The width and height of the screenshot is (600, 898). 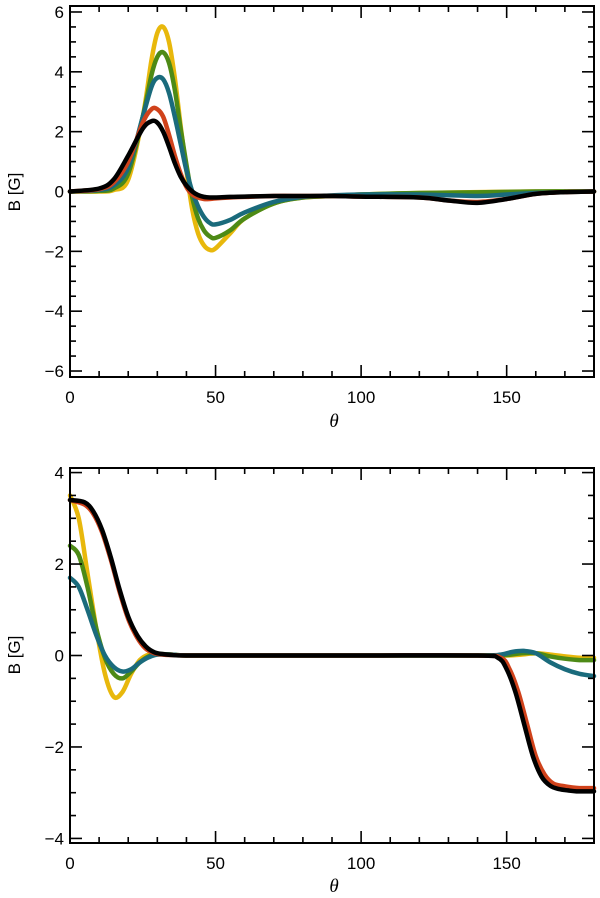 I want to click on y-tick-label: 6, so click(x=59, y=12).